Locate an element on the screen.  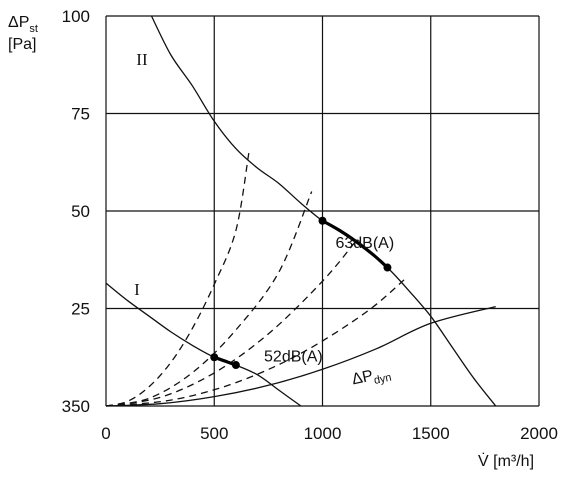
series-line-pdyn is located at coordinates (300, 356).